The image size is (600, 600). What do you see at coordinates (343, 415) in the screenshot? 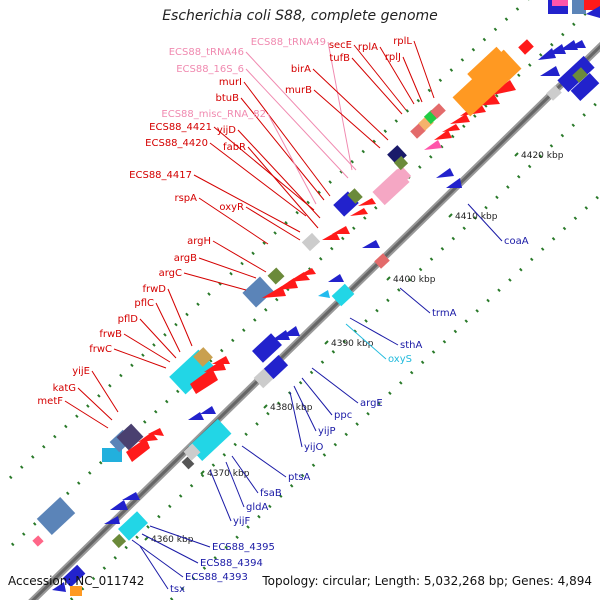
I see `gene-label: ppc` at bounding box center [343, 415].